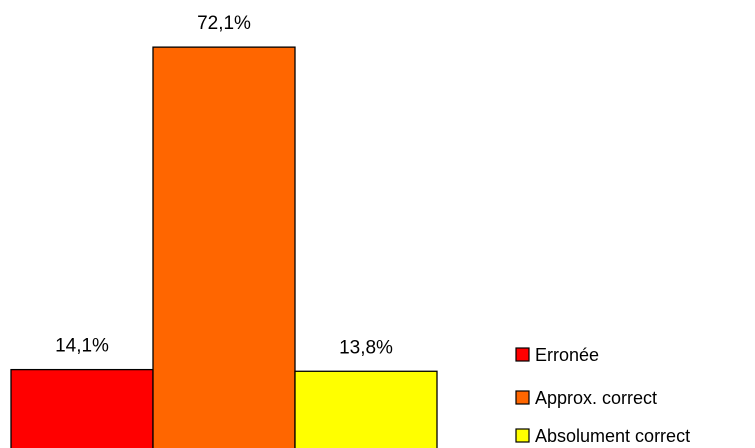 The width and height of the screenshot is (755, 448). What do you see at coordinates (224, 23) in the screenshot?
I see `value-label-approx-correct: 72,1%` at bounding box center [224, 23].